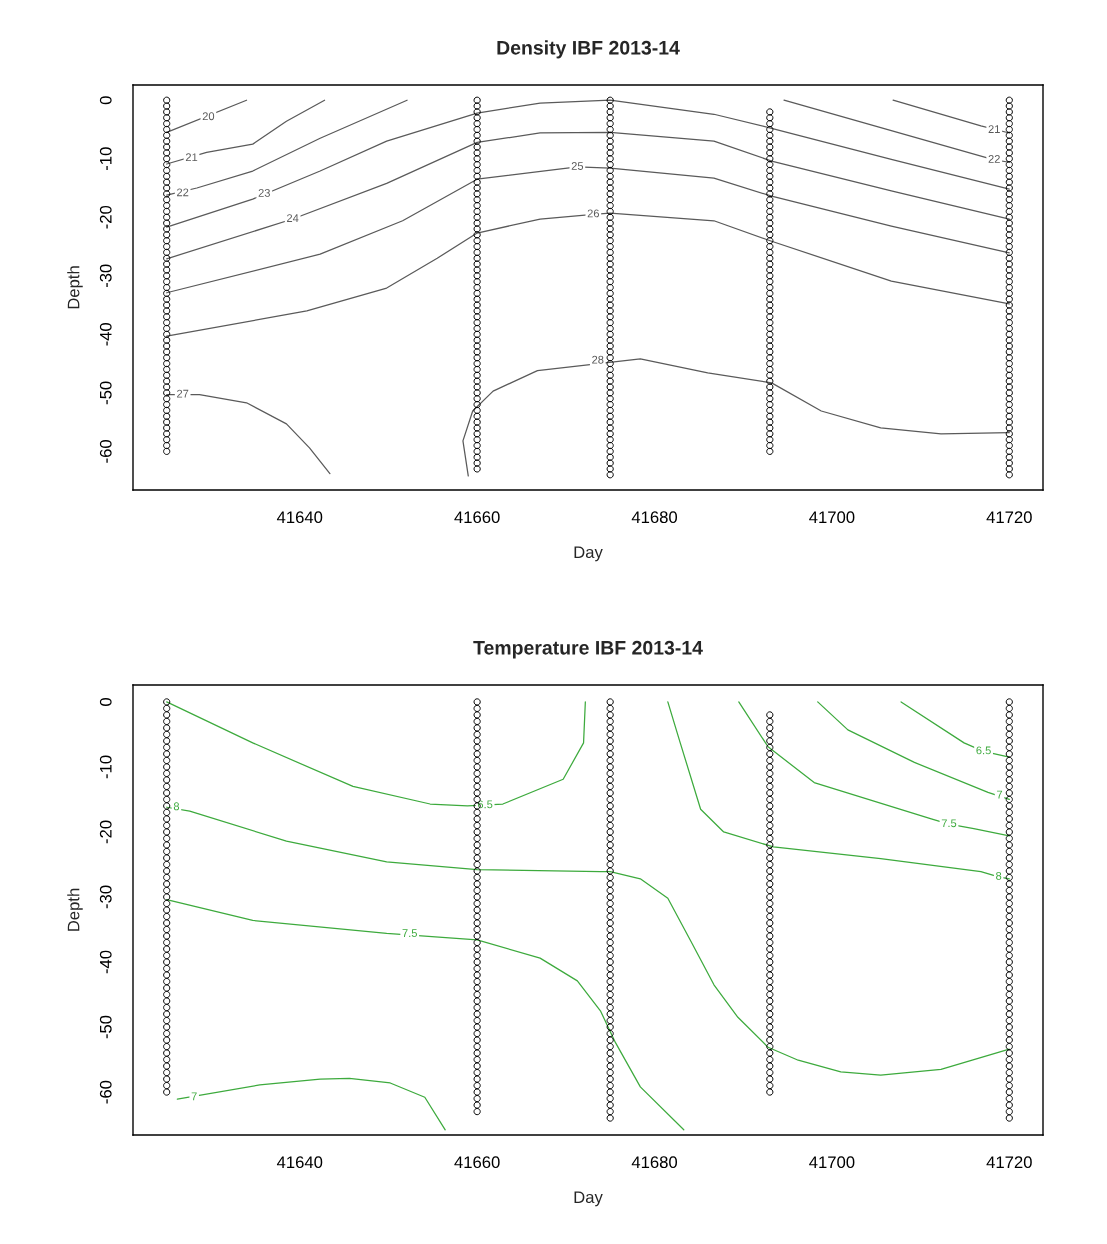 The image size is (1107, 1244). What do you see at coordinates (577, 166) in the screenshot?
I see `annotation: 25` at bounding box center [577, 166].